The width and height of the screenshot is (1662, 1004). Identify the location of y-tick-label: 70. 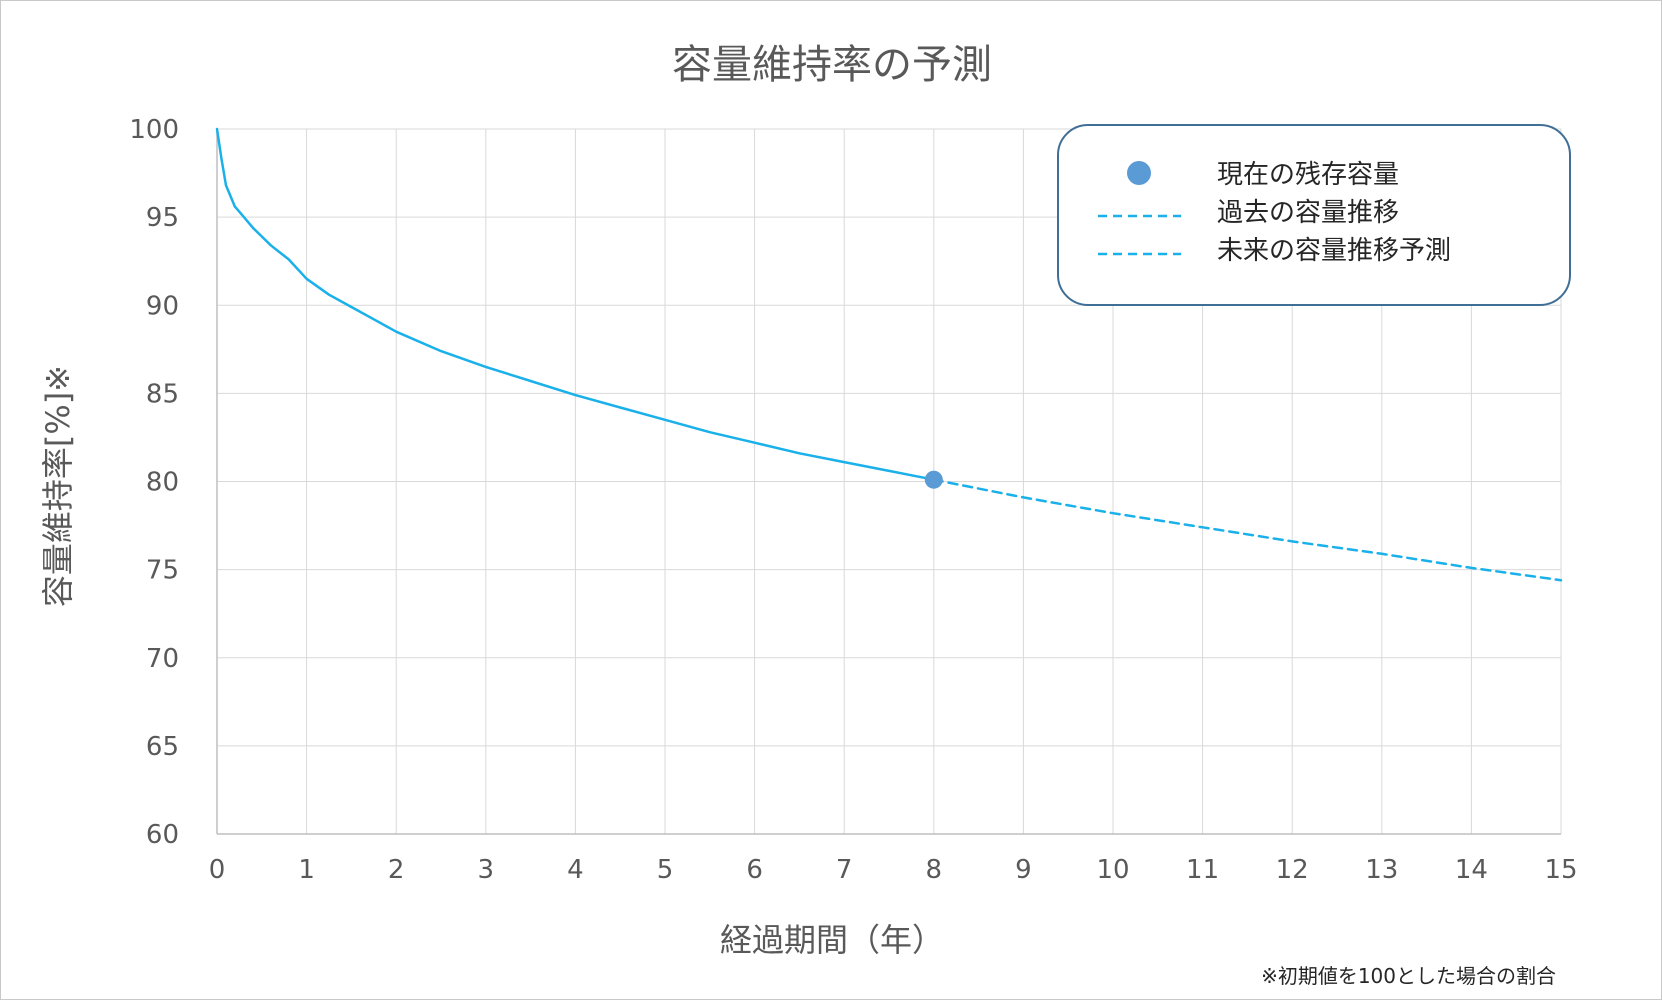
(162, 659).